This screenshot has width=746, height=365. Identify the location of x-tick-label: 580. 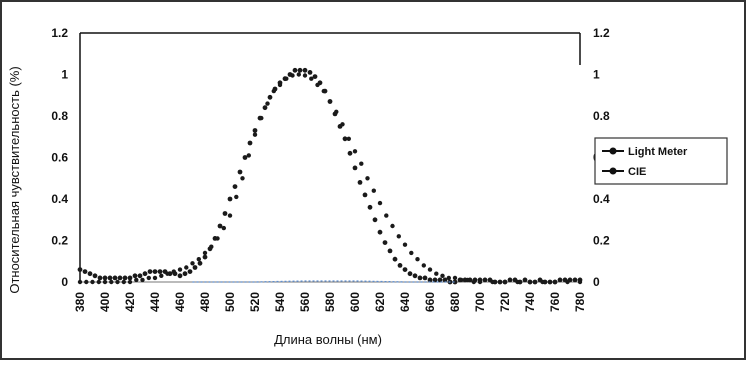
(330, 302).